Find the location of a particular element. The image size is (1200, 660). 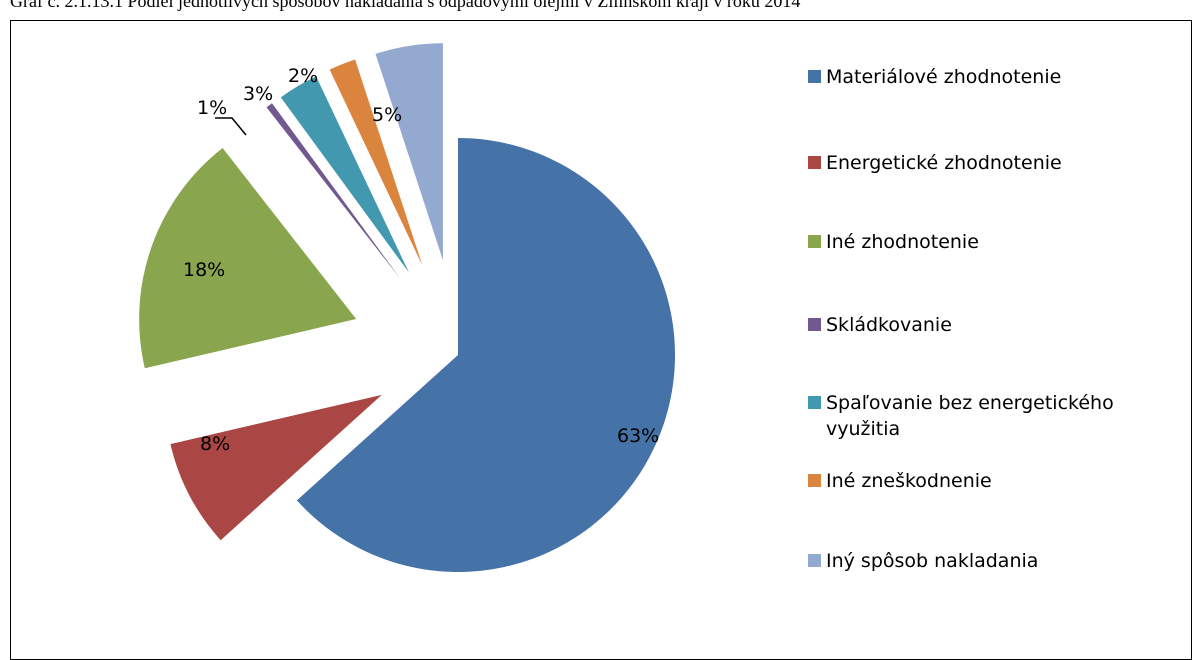

leader-line is located at coordinates (231, 126).